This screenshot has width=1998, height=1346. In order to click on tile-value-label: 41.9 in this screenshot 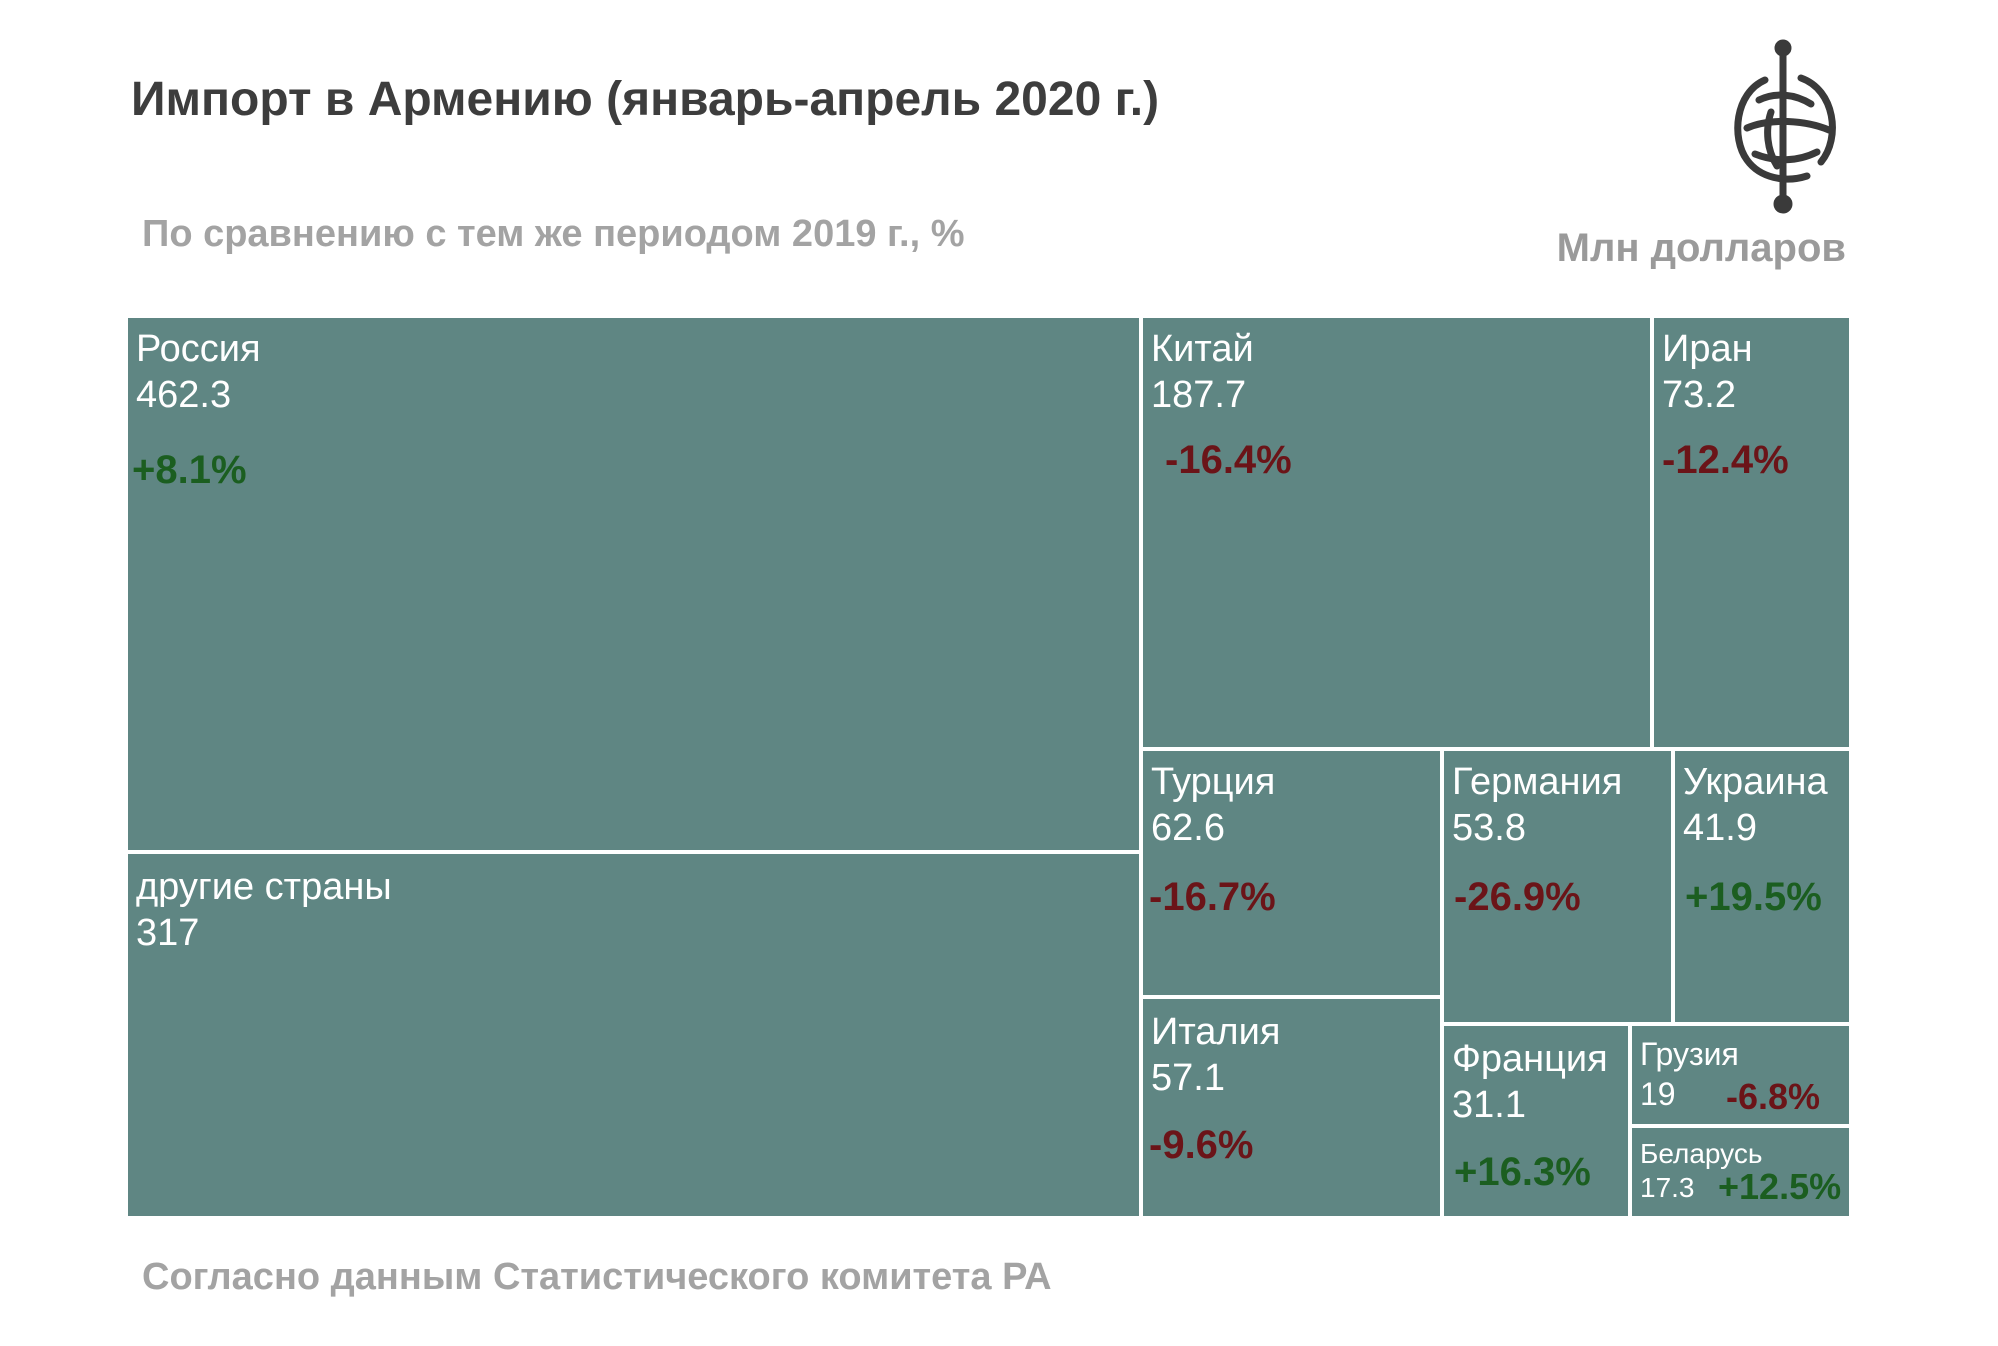, I will do `click(1720, 828)`.